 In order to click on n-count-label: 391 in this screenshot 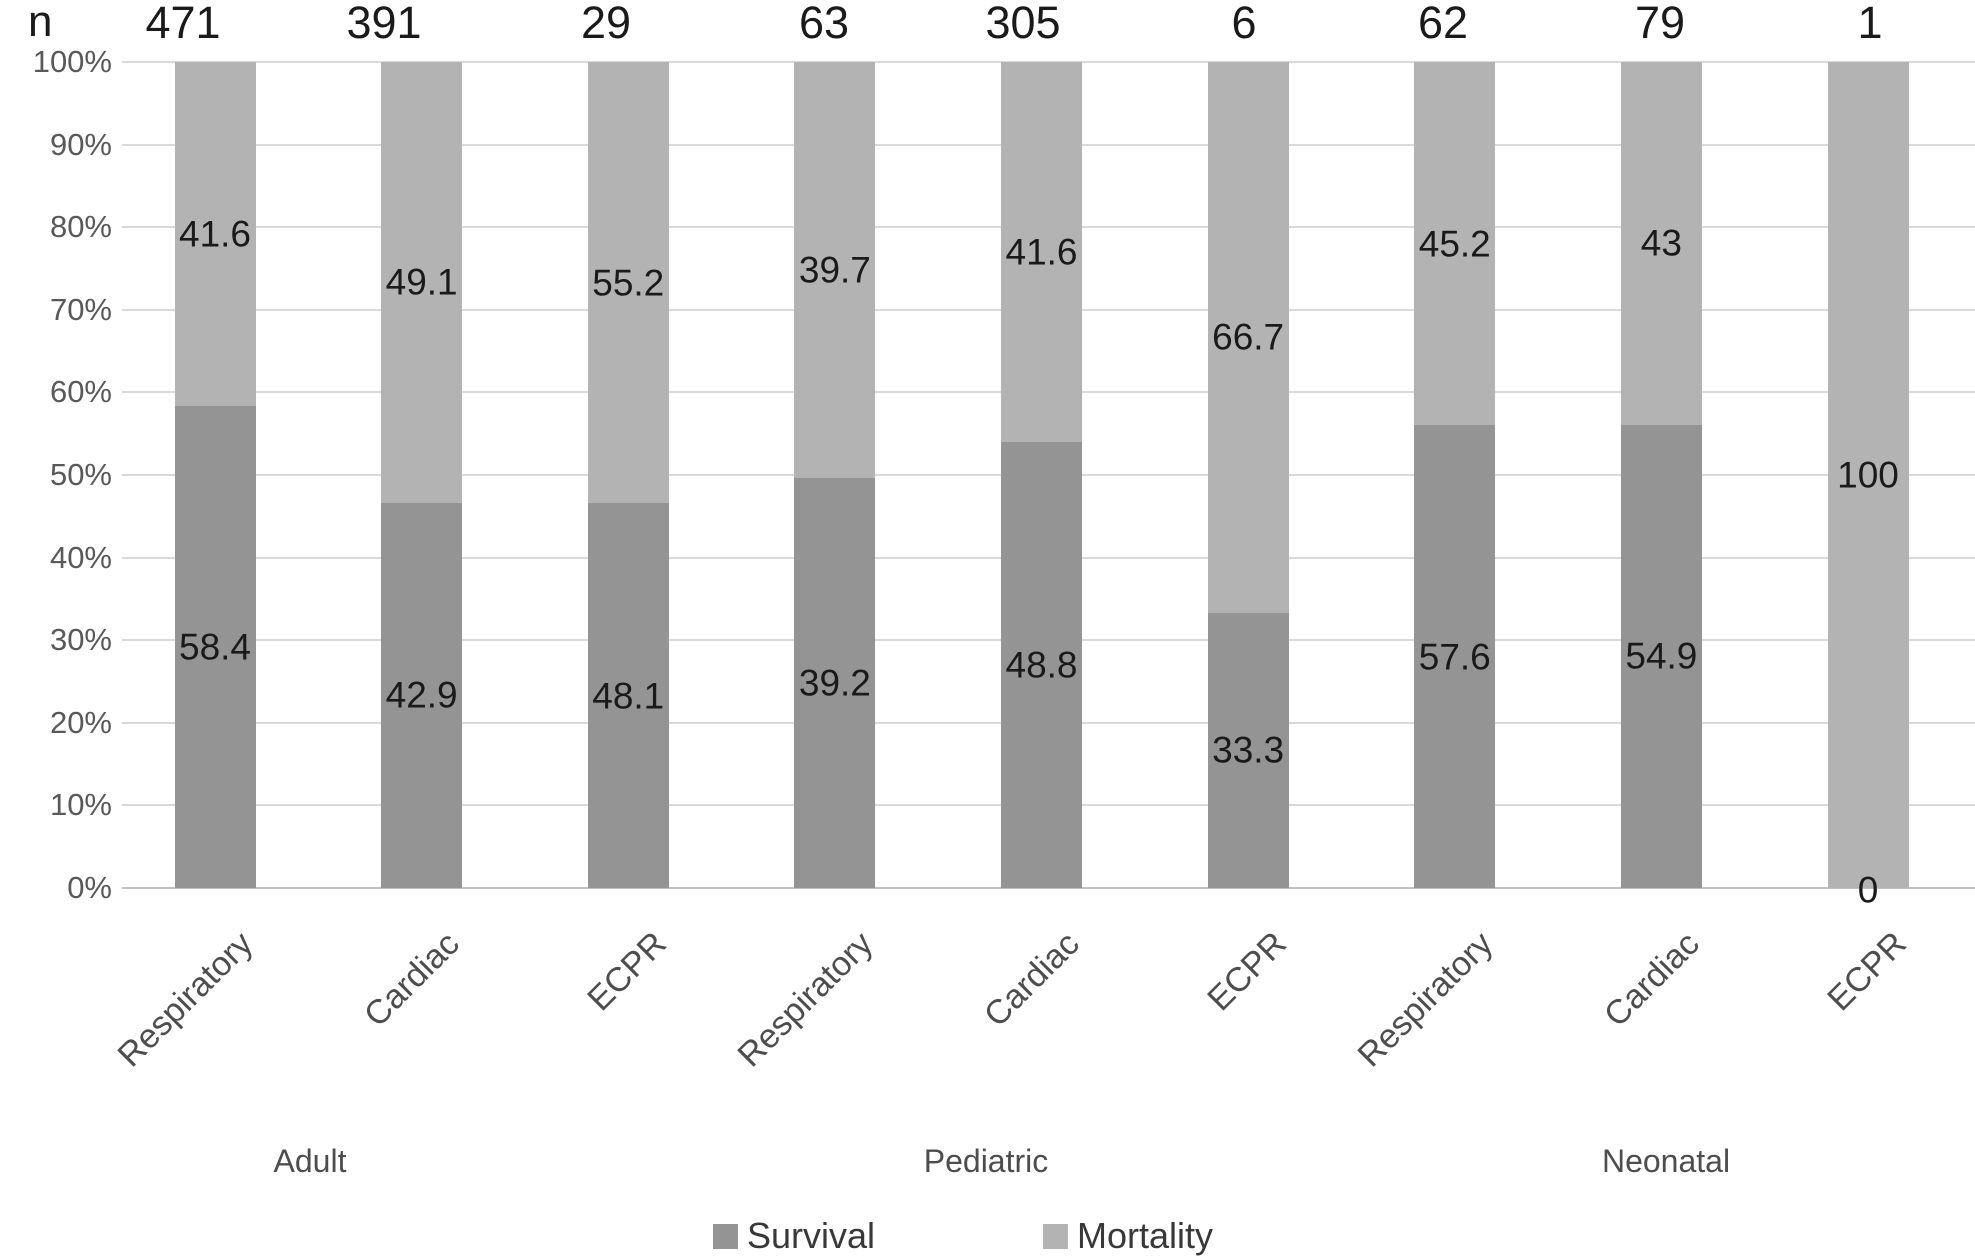, I will do `click(384, 24)`.